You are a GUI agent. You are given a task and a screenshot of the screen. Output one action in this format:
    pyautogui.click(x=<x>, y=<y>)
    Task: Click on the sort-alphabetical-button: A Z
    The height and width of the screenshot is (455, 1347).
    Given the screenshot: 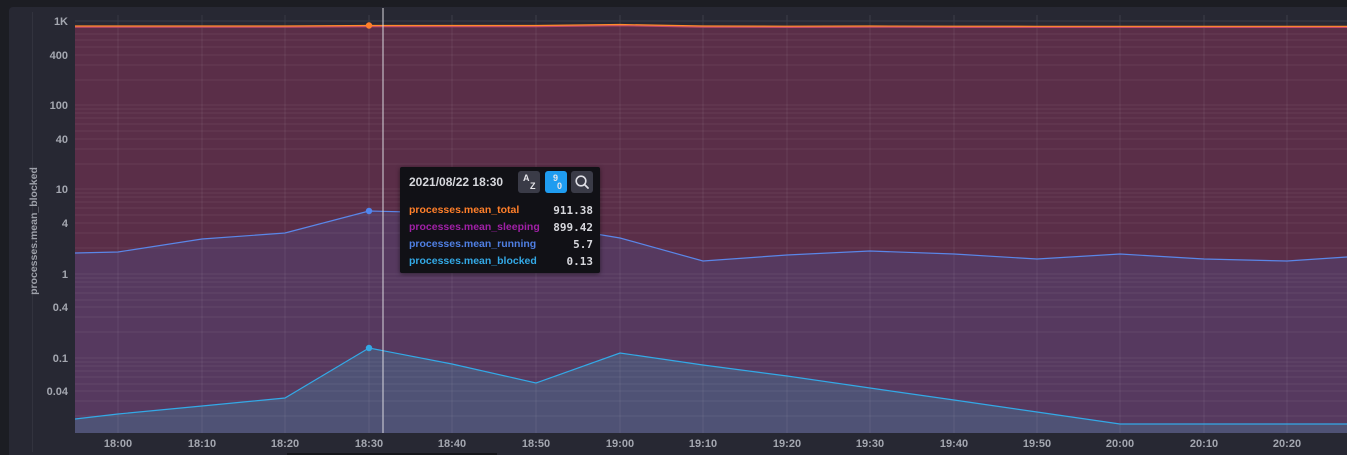 What is the action you would take?
    pyautogui.click(x=529, y=182)
    